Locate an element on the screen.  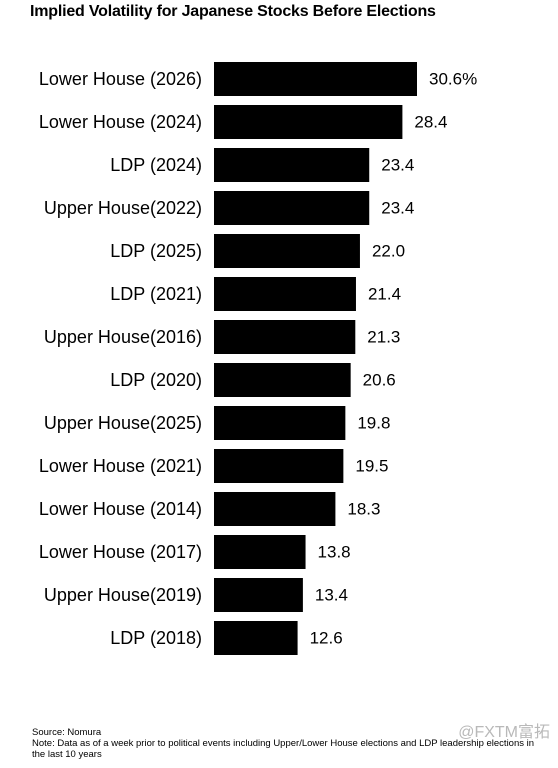
category-label: Lower House (2024) is located at coordinates (120, 122).